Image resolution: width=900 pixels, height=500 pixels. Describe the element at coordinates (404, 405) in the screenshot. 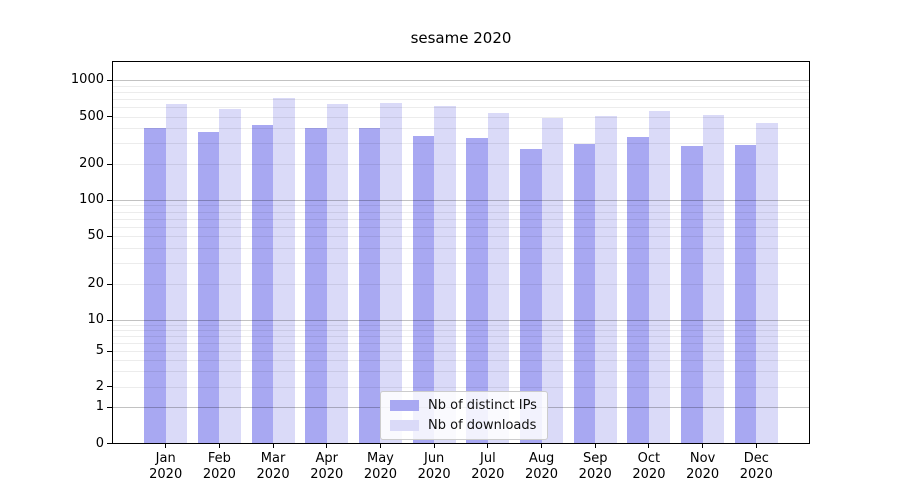

I see `legend-swatch-distinct-ips` at that location.